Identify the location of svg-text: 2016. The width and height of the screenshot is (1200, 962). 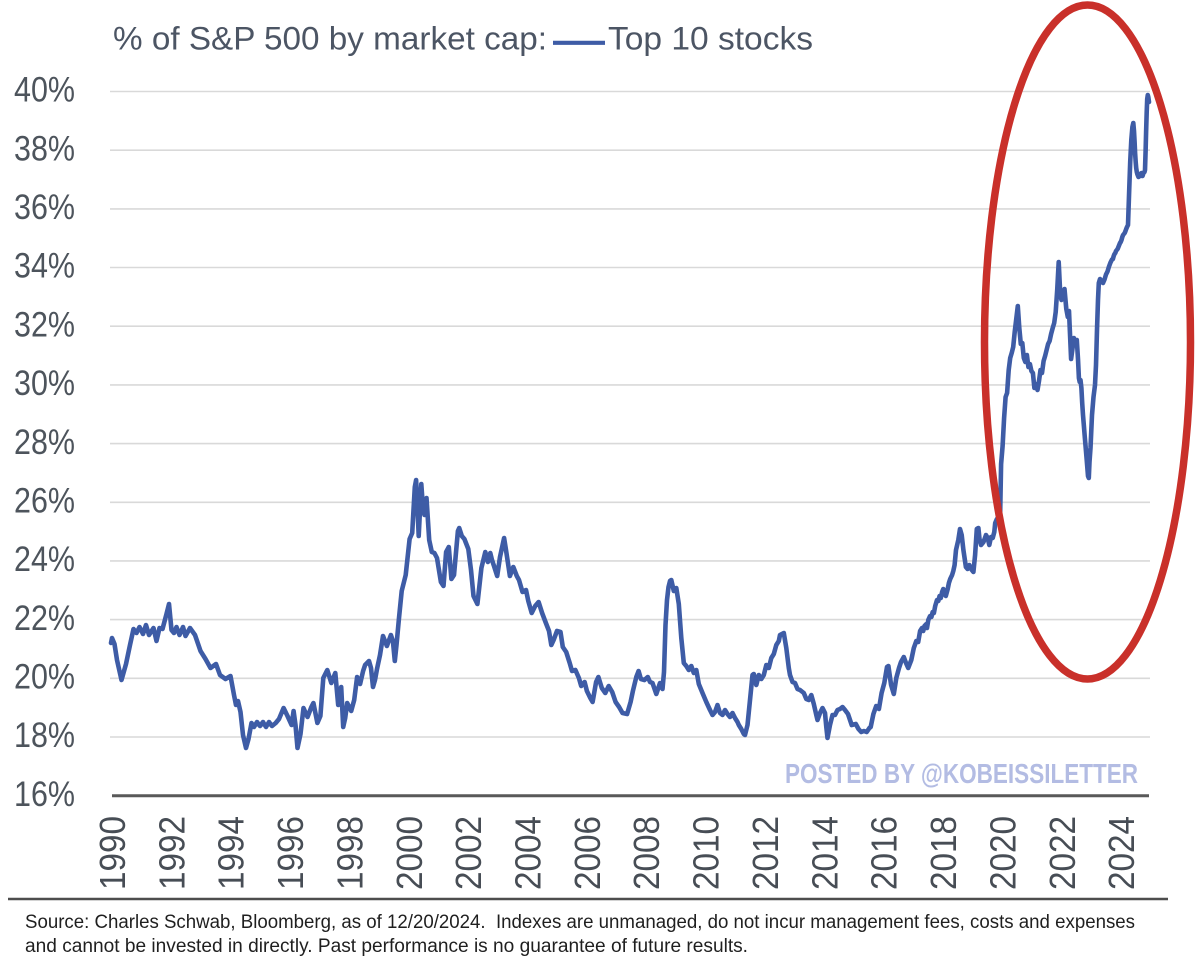
(884, 853).